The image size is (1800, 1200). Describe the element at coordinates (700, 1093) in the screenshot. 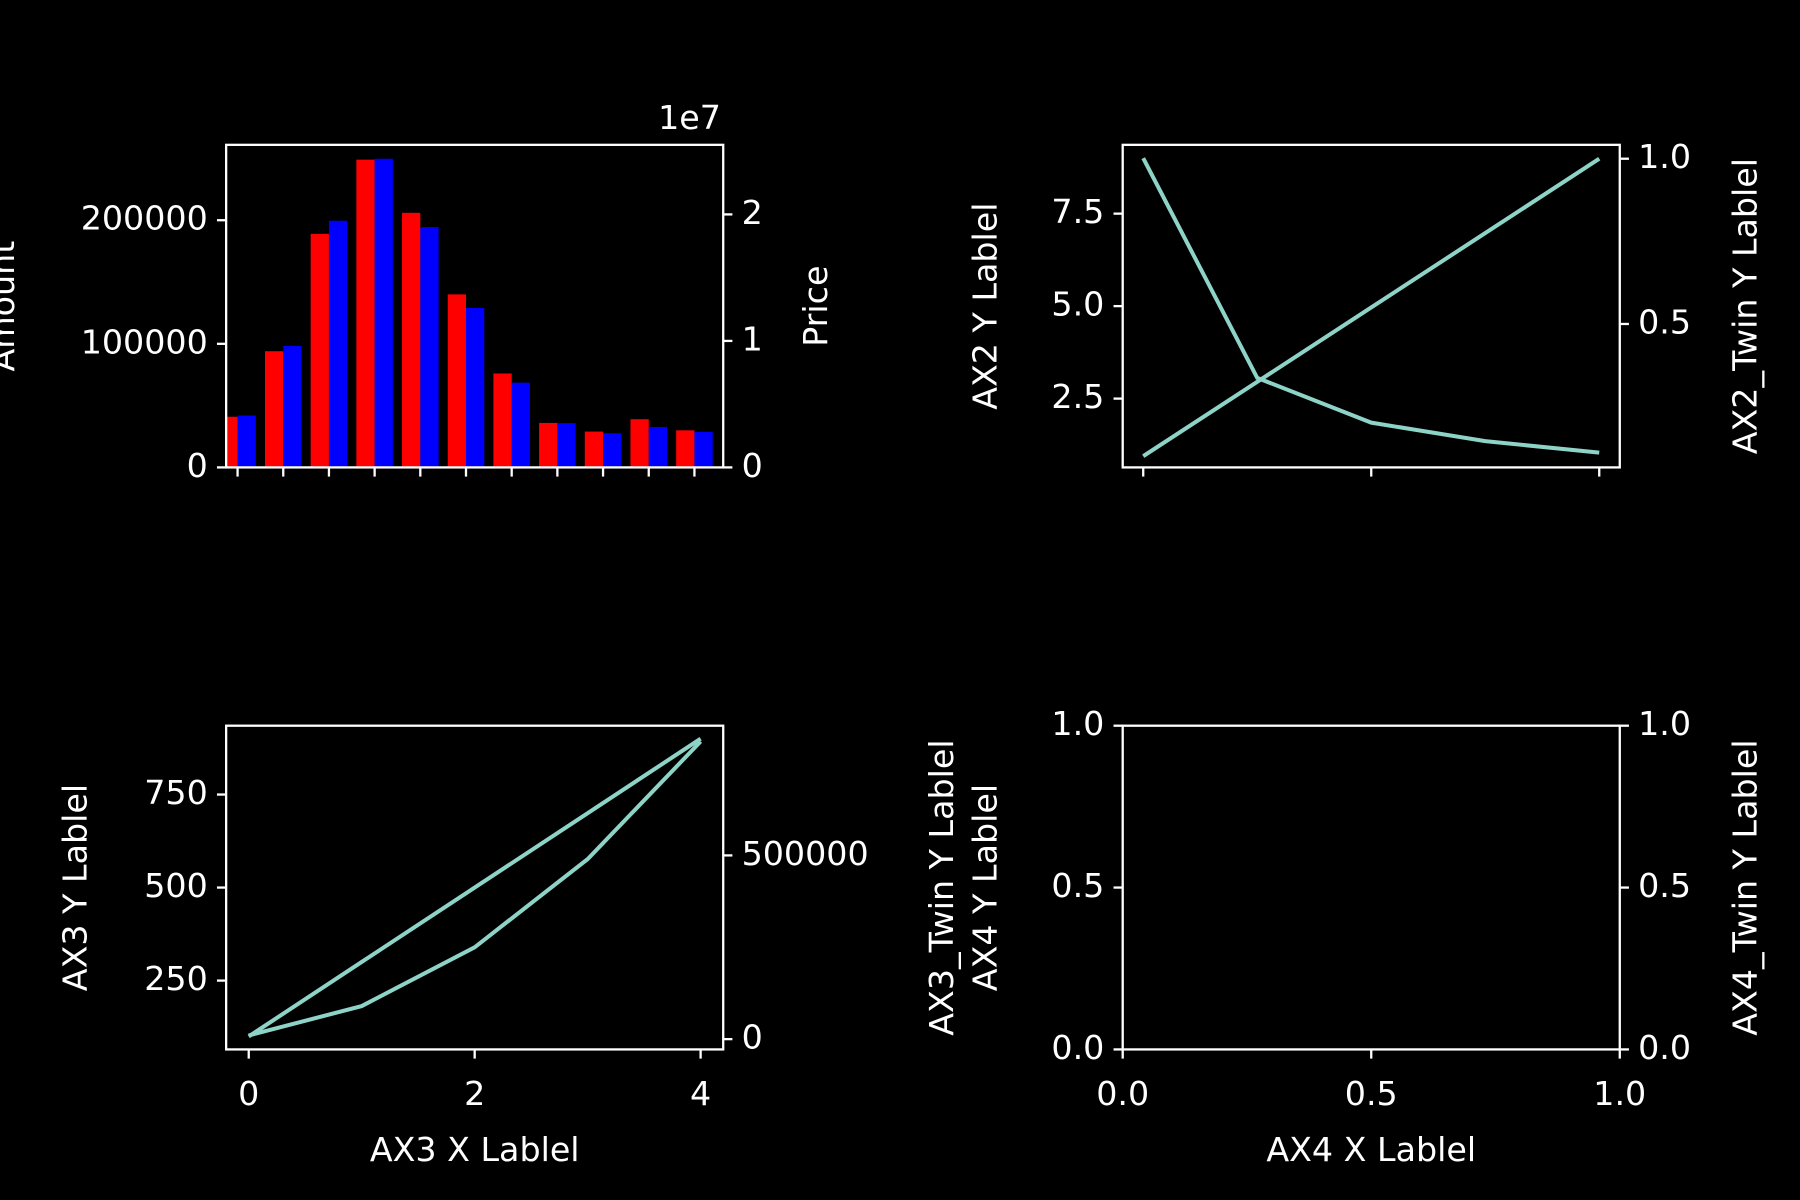

I see `x-tick-label: 4` at that location.